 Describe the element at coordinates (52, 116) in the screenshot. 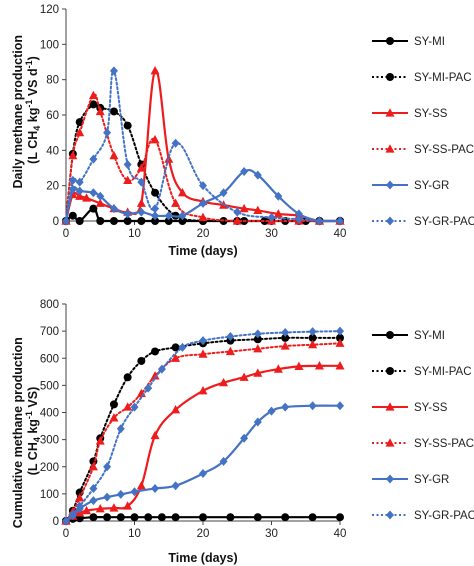

I see `y-tick-label: 60` at that location.